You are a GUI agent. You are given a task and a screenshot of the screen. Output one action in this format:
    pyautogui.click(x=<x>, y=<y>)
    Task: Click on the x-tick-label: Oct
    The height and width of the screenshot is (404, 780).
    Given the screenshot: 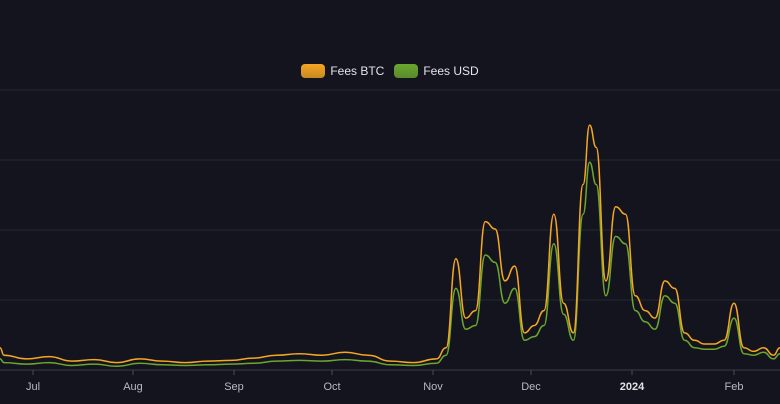 What is the action you would take?
    pyautogui.click(x=331, y=387)
    